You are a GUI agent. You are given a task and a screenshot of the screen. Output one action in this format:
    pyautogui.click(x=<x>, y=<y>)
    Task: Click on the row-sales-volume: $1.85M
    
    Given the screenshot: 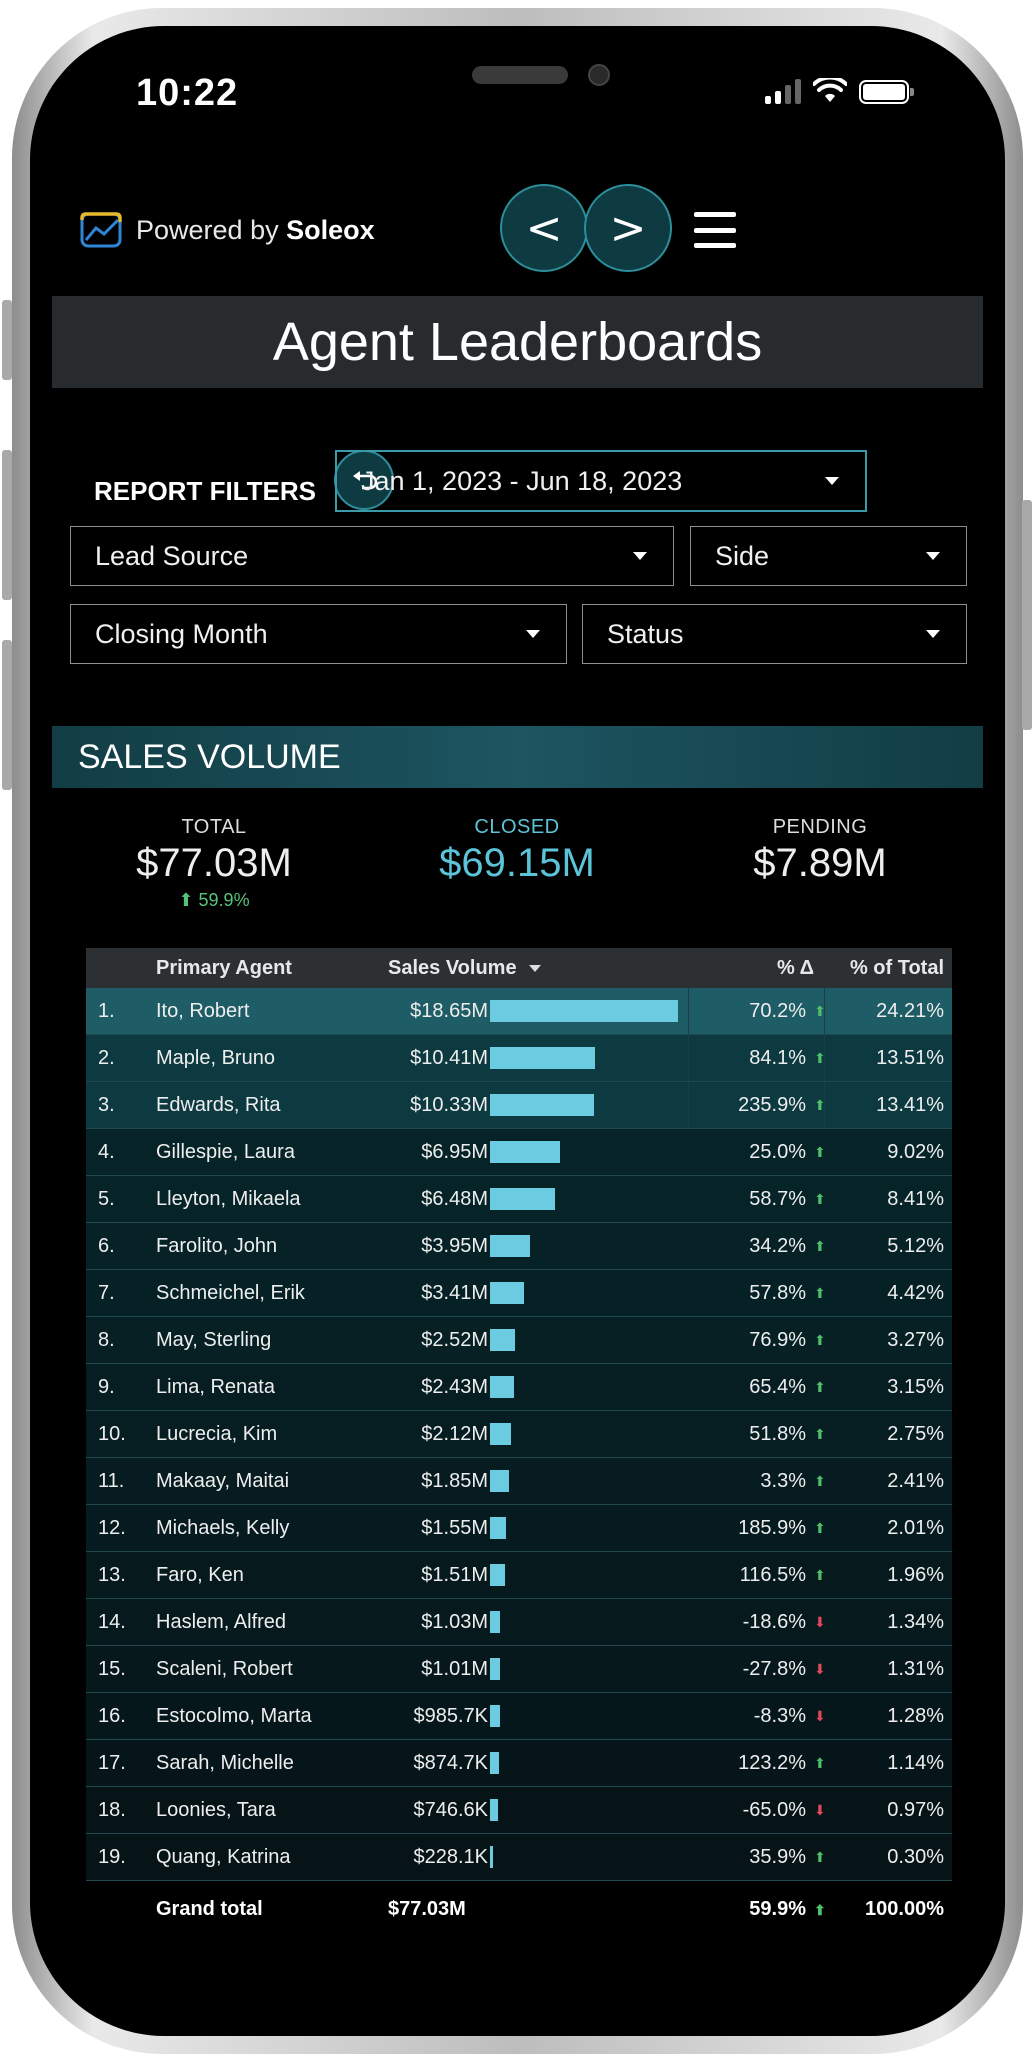 What is the action you would take?
    pyautogui.click(x=454, y=1480)
    